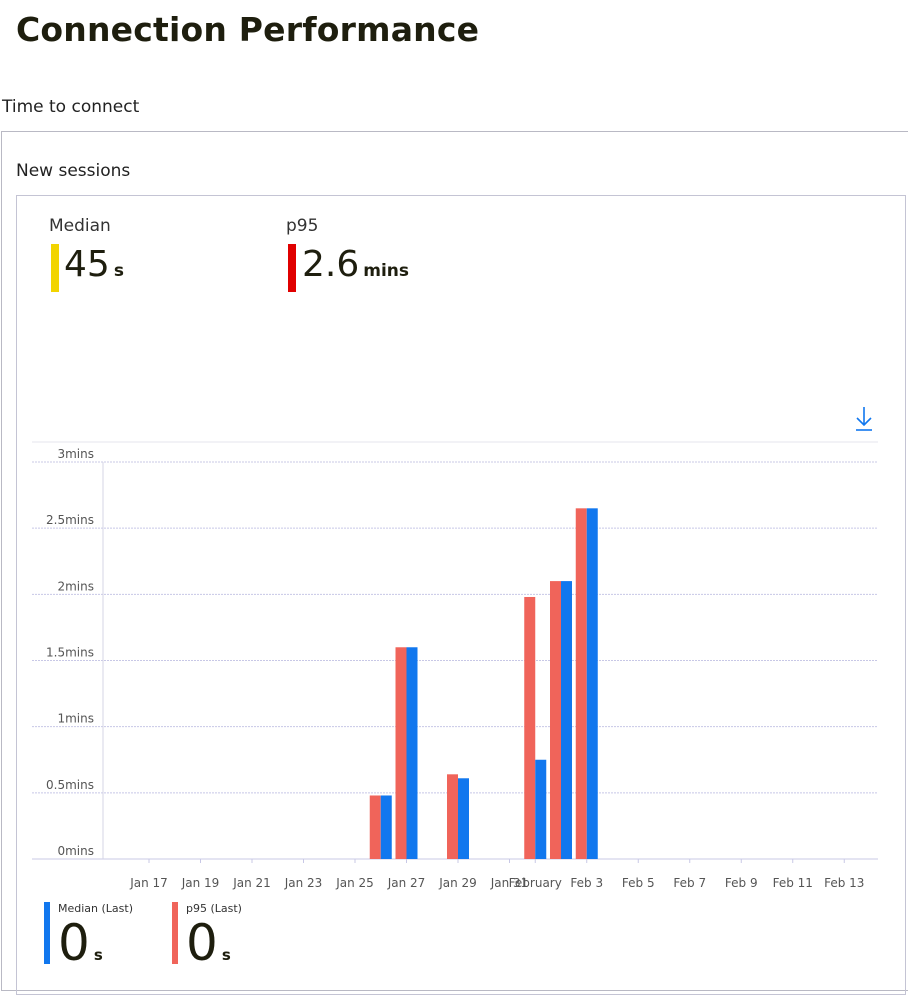 The height and width of the screenshot is (995, 908). I want to click on median-stat: 45 s, so click(94, 264).